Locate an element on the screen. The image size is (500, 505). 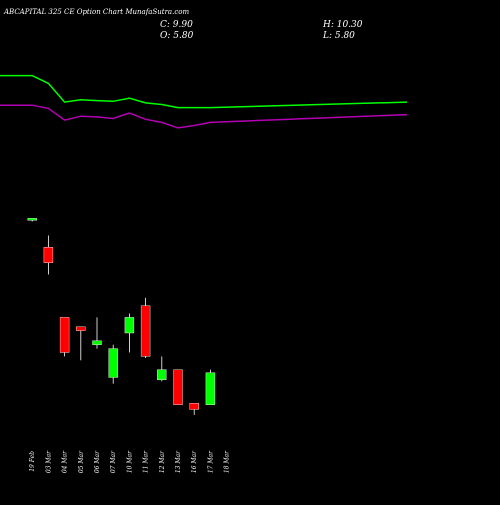
x-tick-label: 07 Mar is located at coordinates (113, 461).